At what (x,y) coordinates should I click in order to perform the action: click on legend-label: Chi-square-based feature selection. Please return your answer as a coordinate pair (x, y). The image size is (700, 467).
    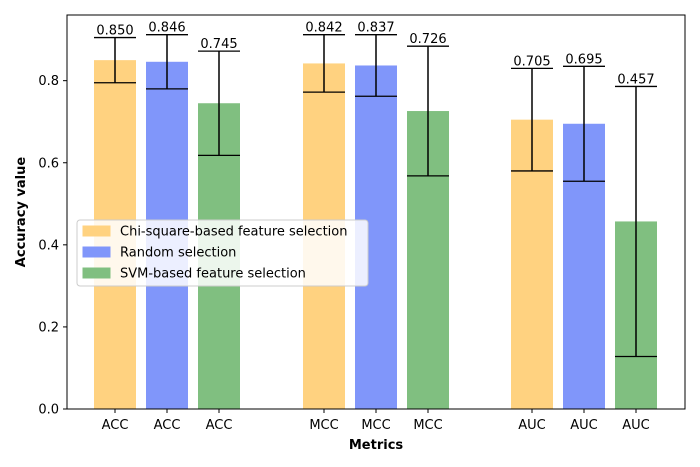
    Looking at the image, I should click on (233, 232).